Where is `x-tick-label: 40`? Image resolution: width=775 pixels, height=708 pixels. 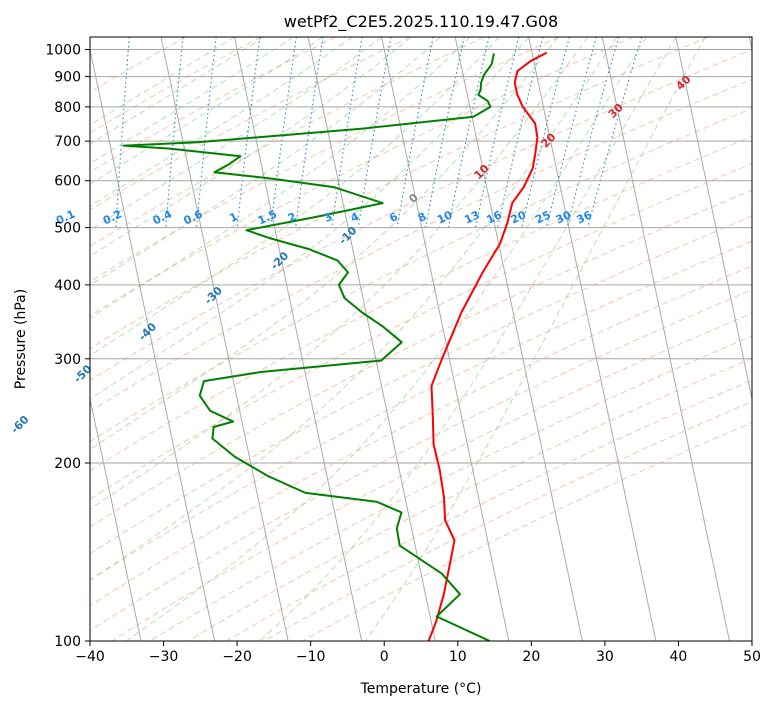
x-tick-label: 40 is located at coordinates (679, 657).